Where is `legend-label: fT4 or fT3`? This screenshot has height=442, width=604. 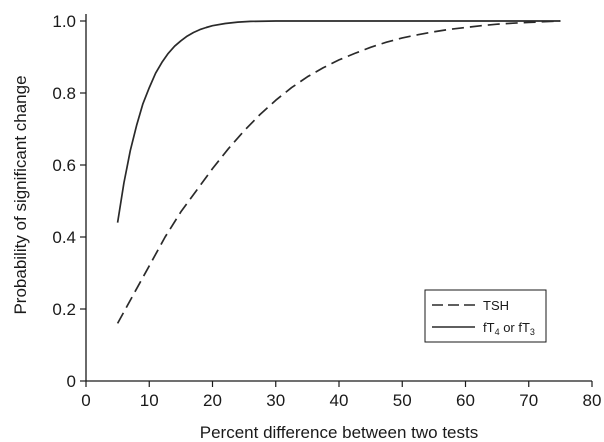 legend-label: fT4 or fT3 is located at coordinates (509, 328).